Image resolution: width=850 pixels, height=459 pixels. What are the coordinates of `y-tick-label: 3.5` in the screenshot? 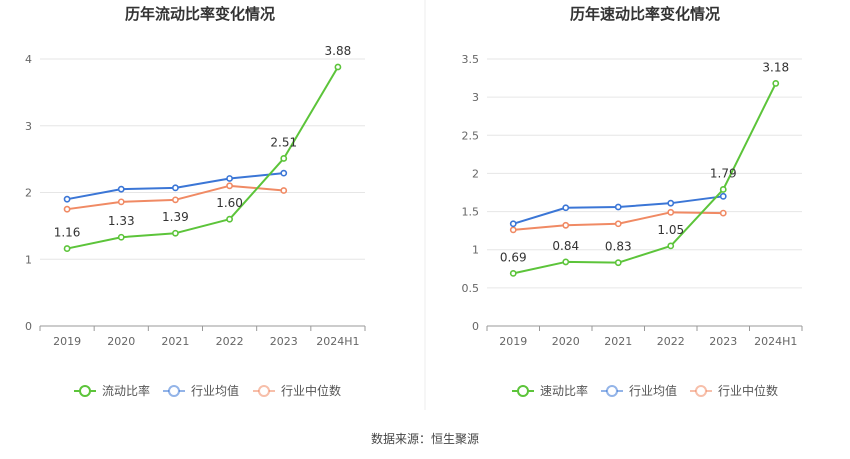 It's located at (471, 59).